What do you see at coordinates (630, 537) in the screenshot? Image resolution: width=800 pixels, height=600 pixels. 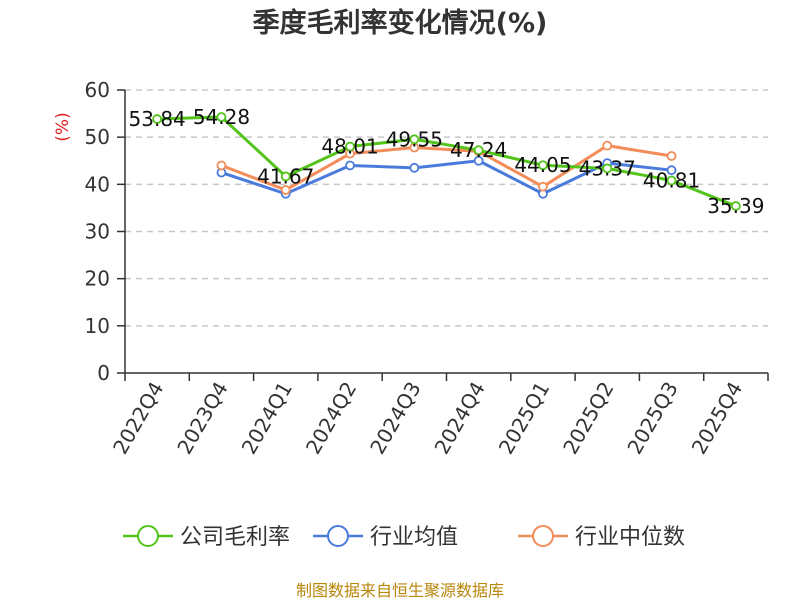 I see `legend-label: 行业中位数` at bounding box center [630, 537].